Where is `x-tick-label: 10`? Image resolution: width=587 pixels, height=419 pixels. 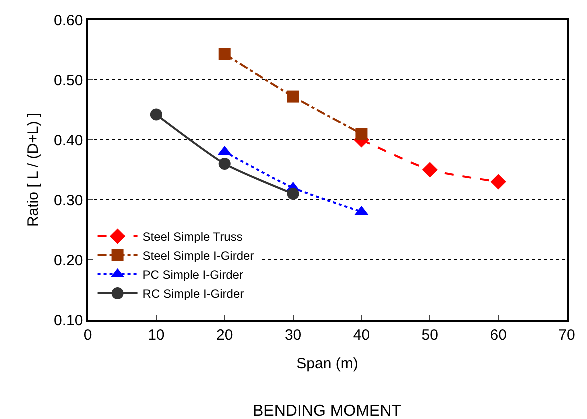
x-tick-label: 10 is located at coordinates (156, 335).